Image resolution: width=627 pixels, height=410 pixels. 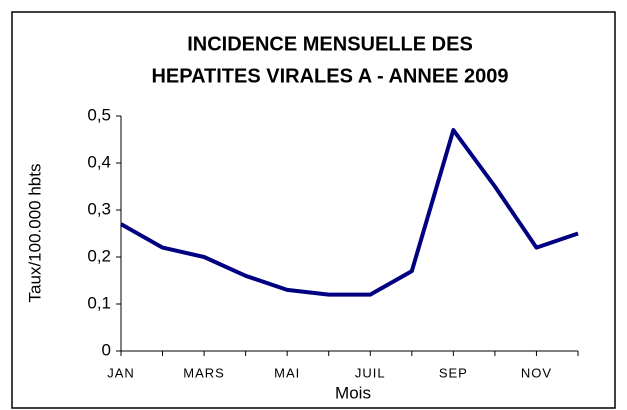 I want to click on y-tick-label: 0,3, so click(x=99, y=208).